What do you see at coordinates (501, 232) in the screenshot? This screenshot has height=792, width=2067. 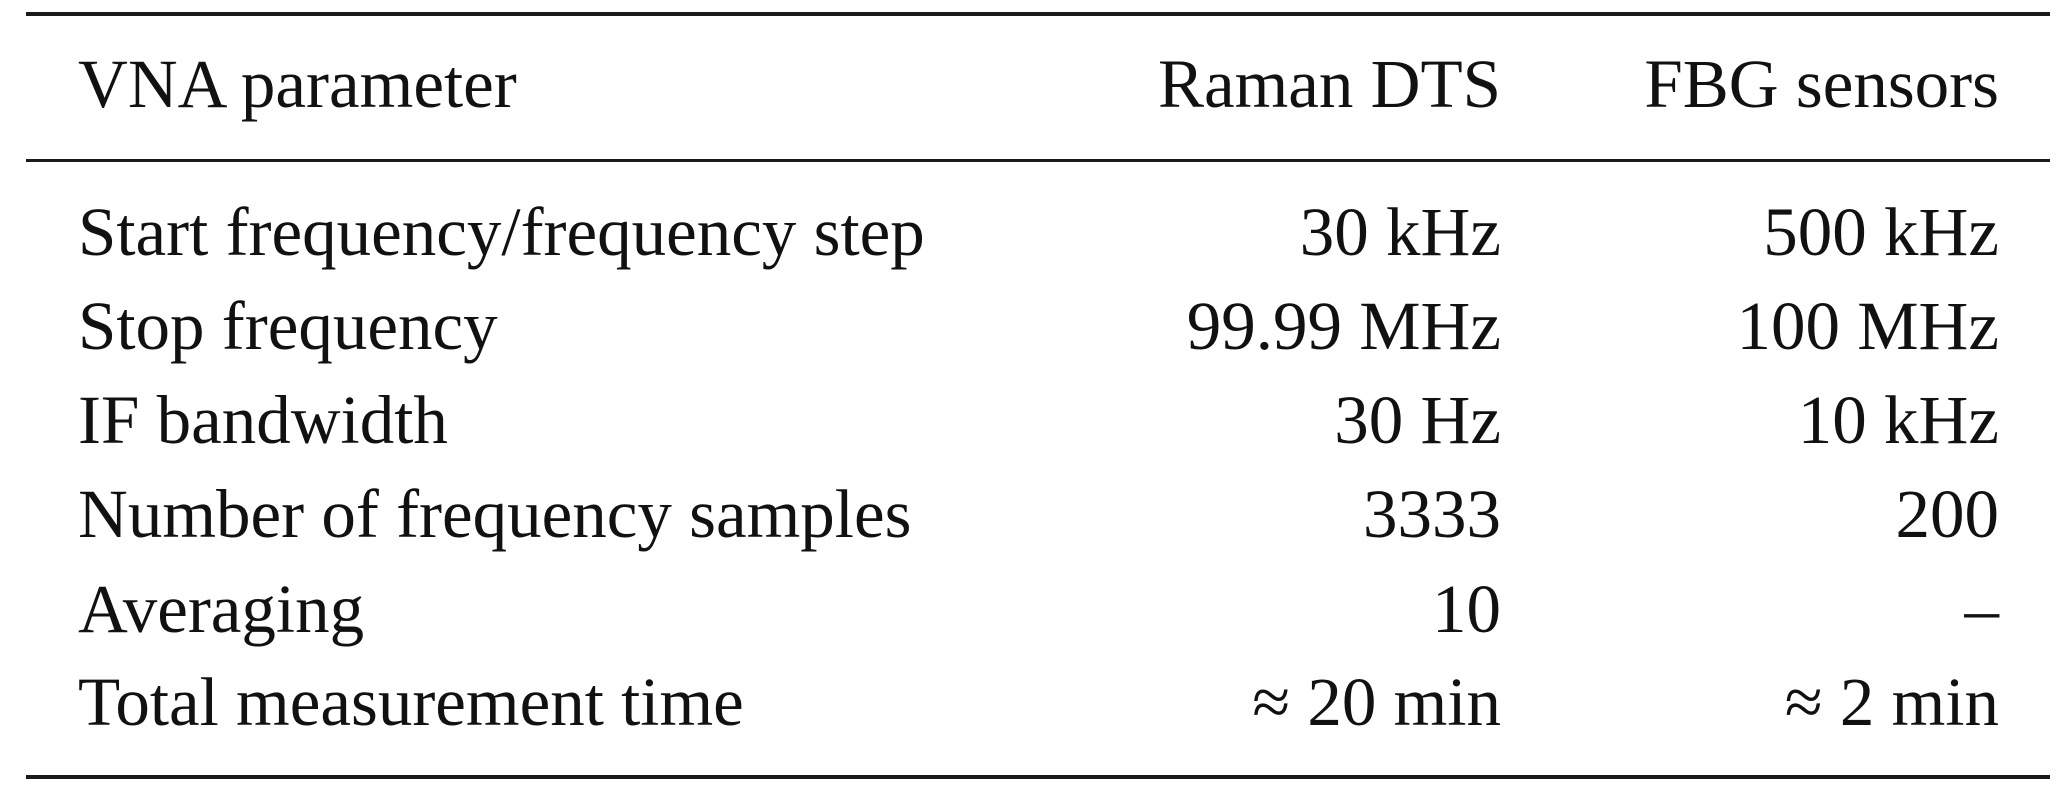 I see `row-parameter-label: Start frequency/frequency step` at bounding box center [501, 232].